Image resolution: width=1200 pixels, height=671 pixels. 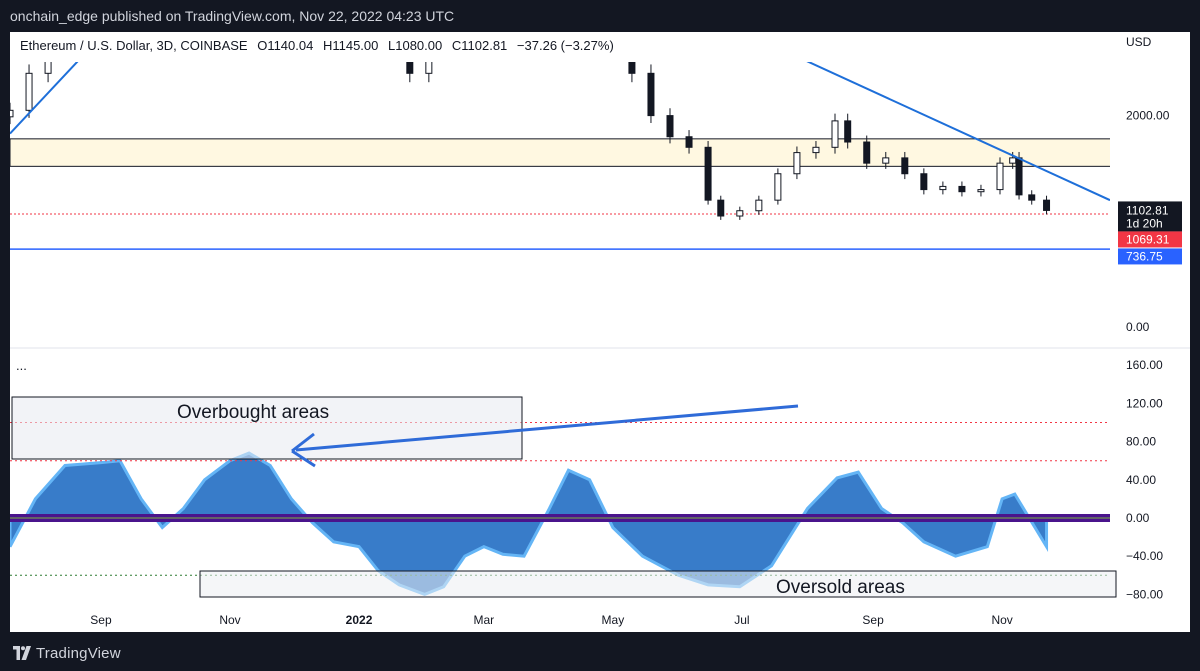 I want to click on blue-level-box, so click(x=1150, y=256).